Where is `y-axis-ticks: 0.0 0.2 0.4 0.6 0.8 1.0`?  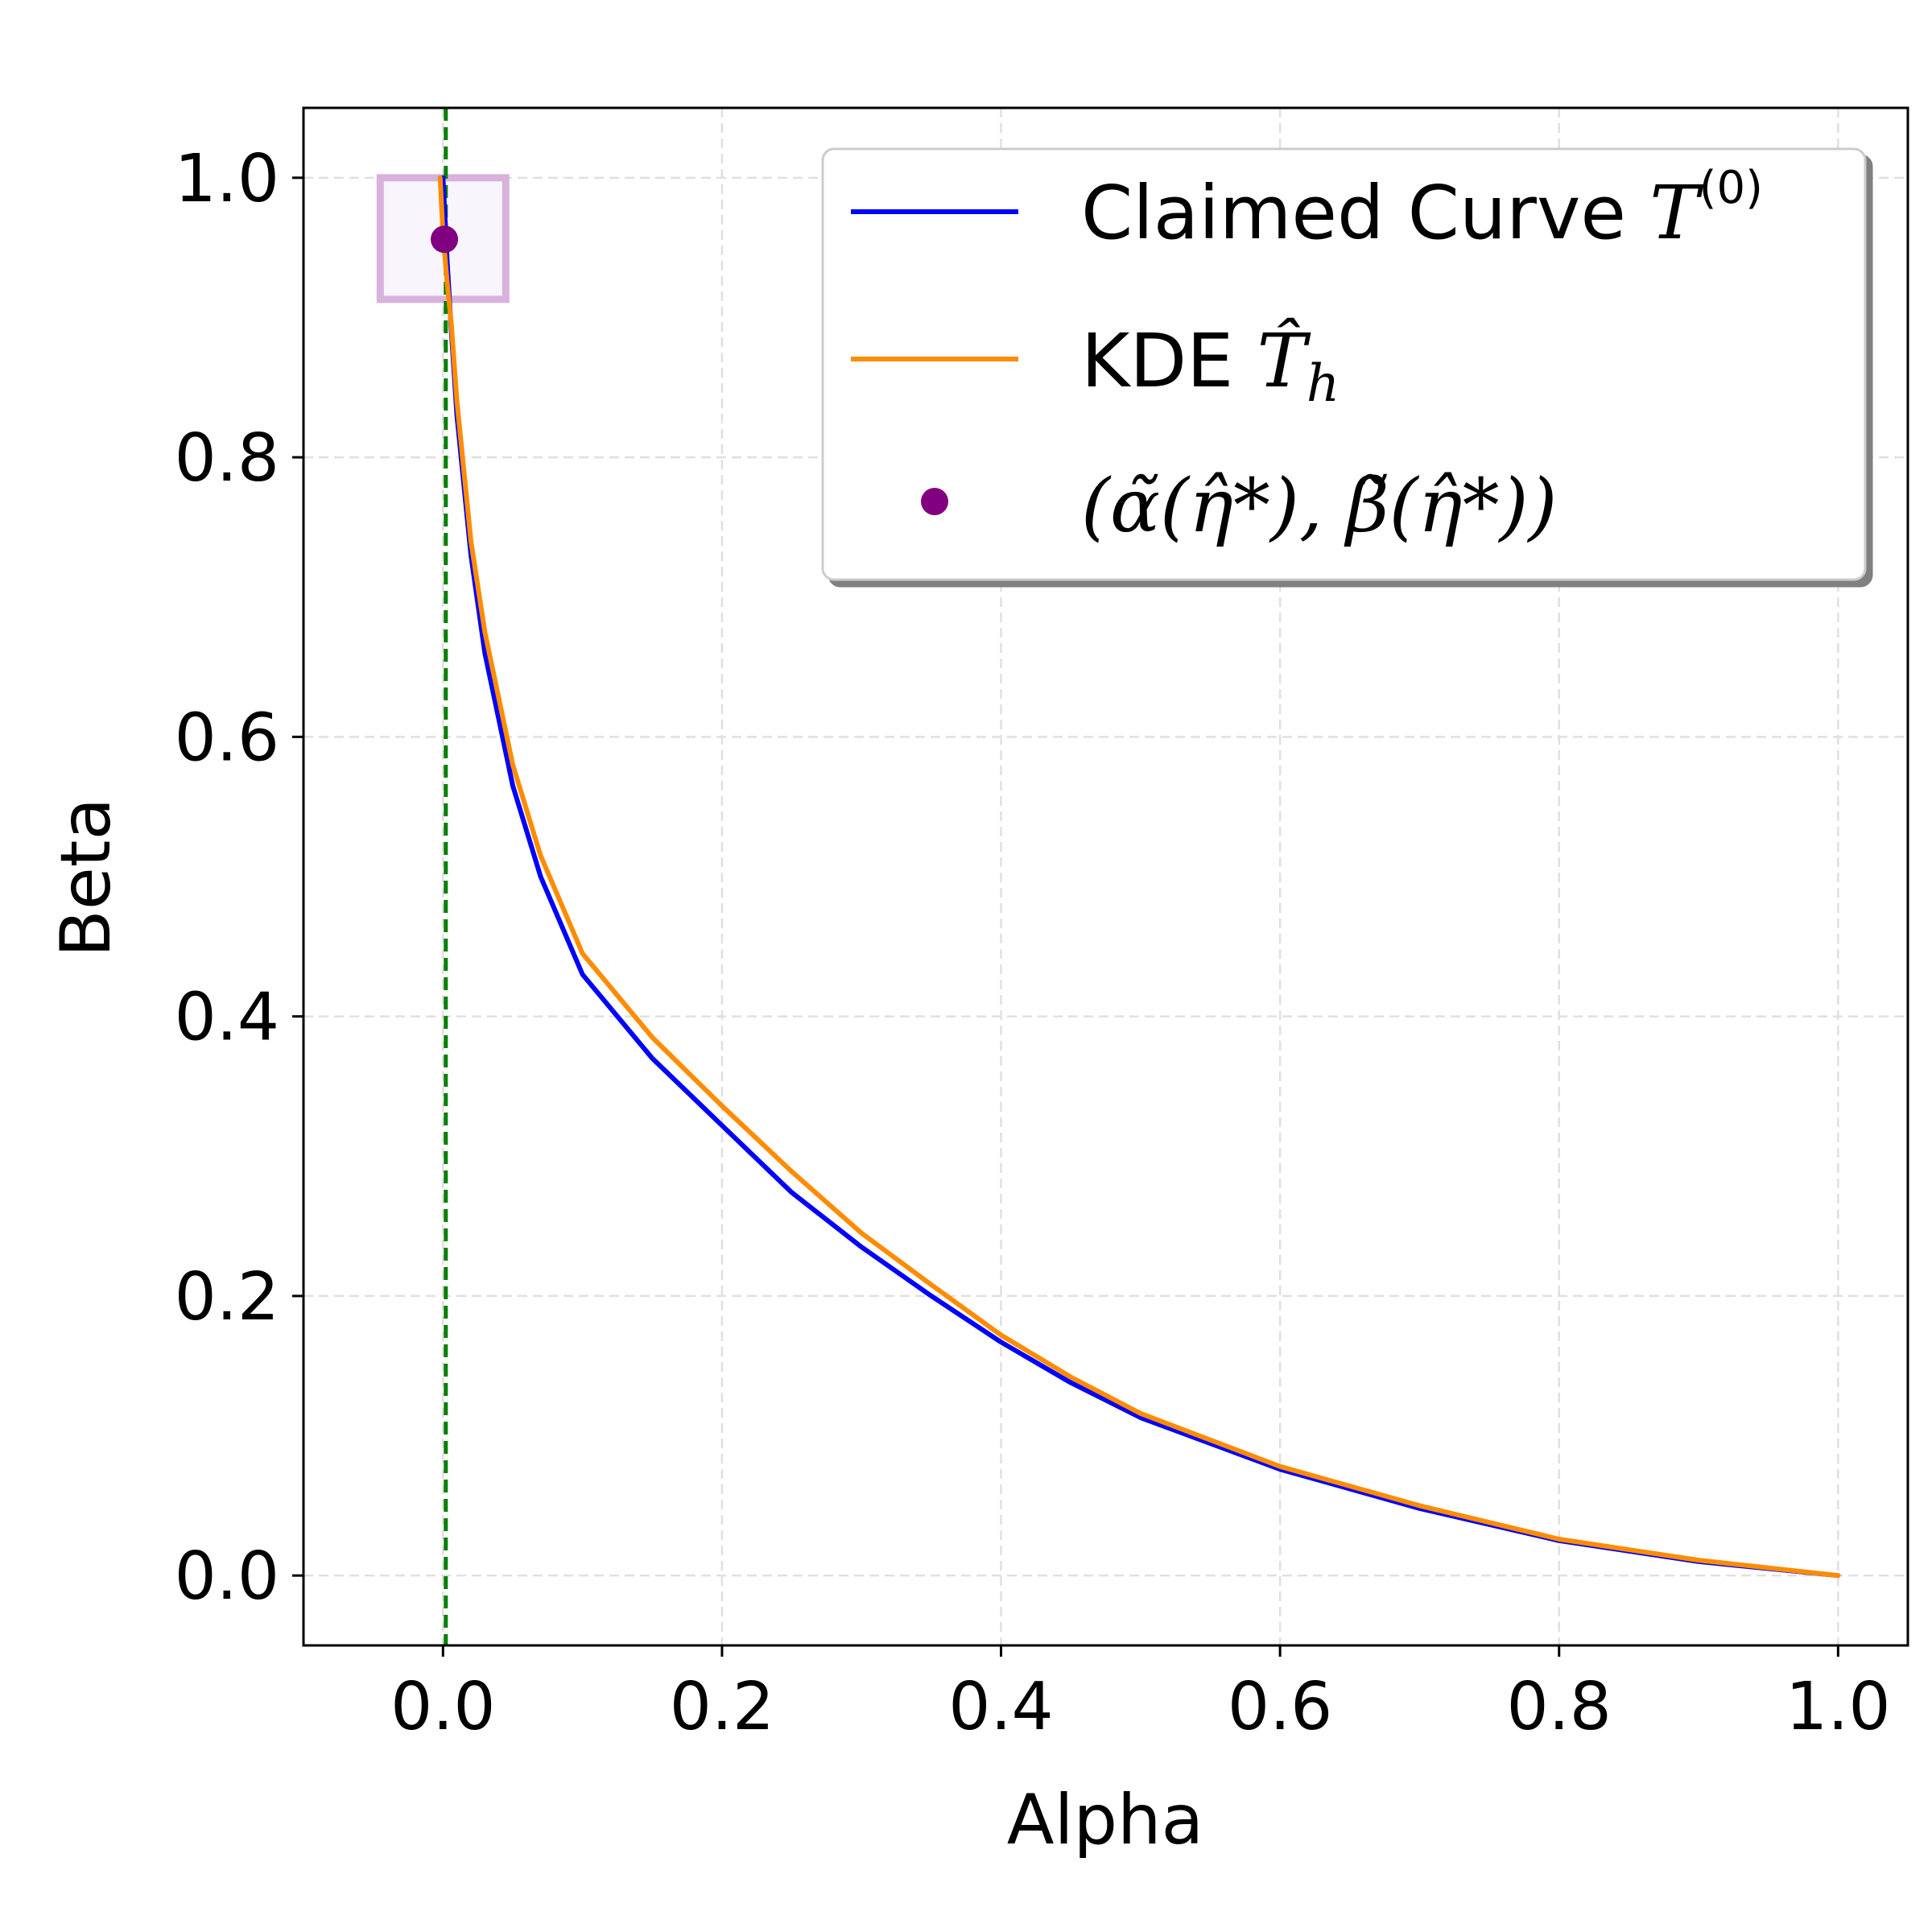 y-axis-ticks: 0.0 0.2 0.4 0.6 0.8 1.0 is located at coordinates (239, 878).